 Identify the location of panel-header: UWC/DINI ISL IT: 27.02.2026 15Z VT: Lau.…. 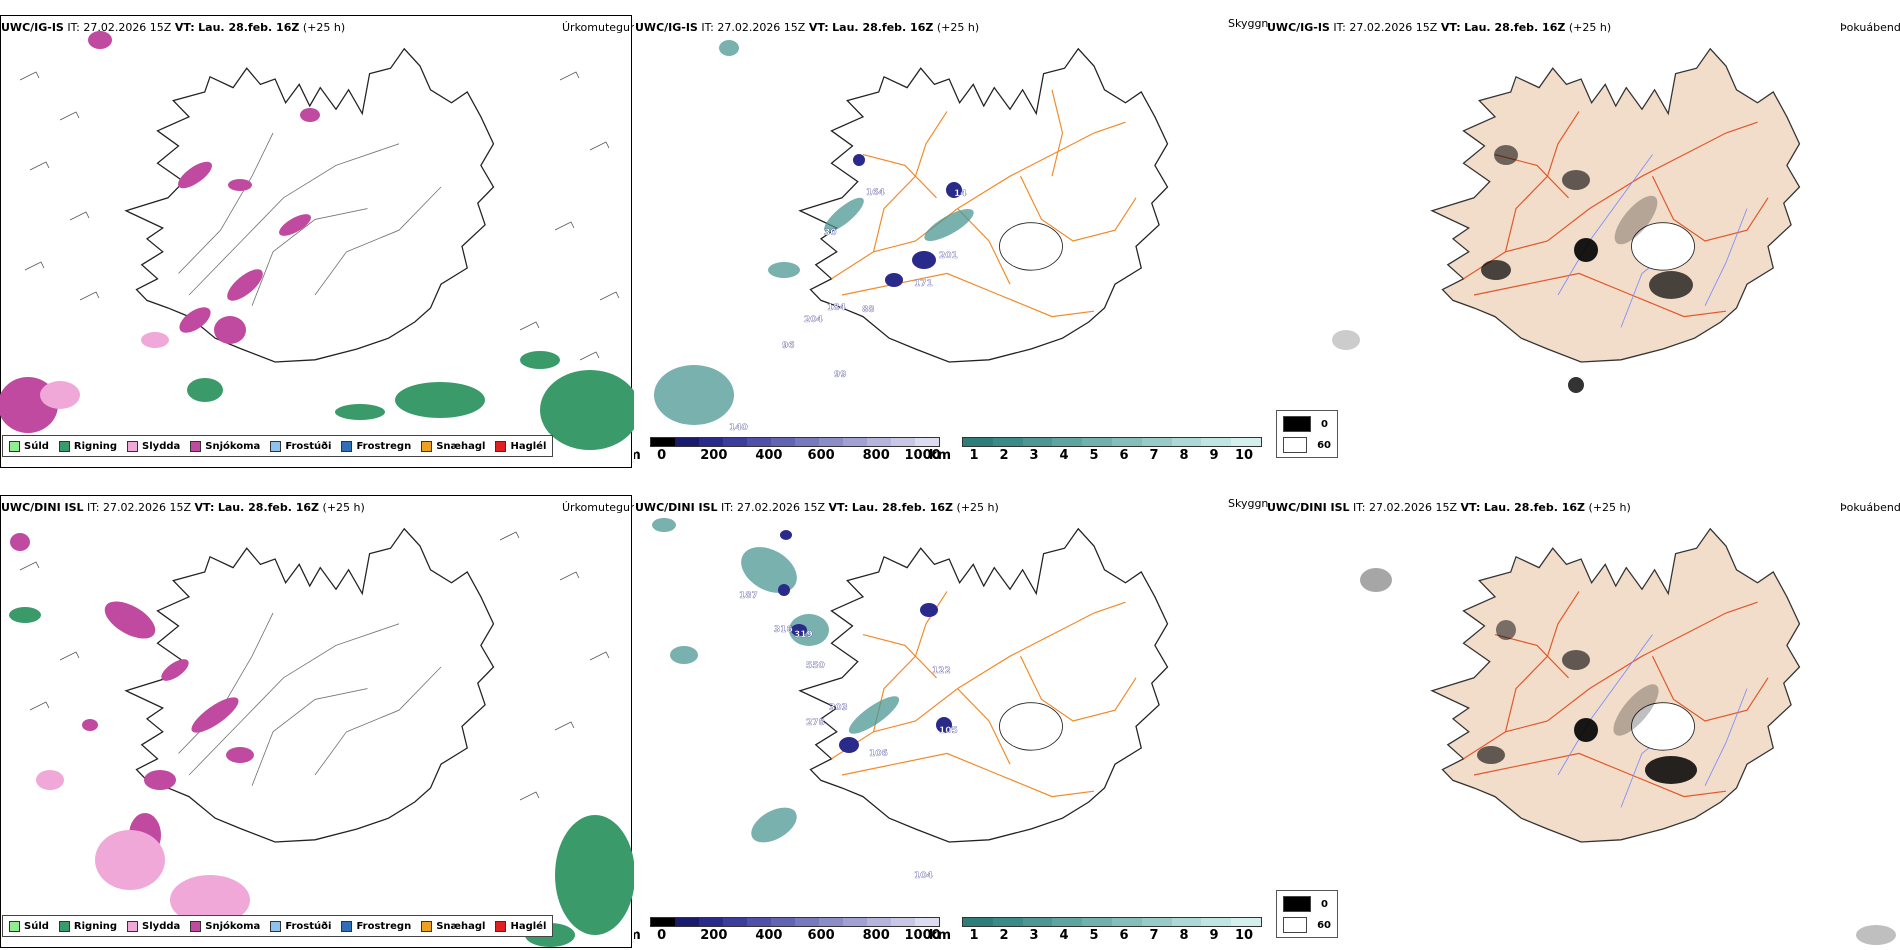
(817, 507).